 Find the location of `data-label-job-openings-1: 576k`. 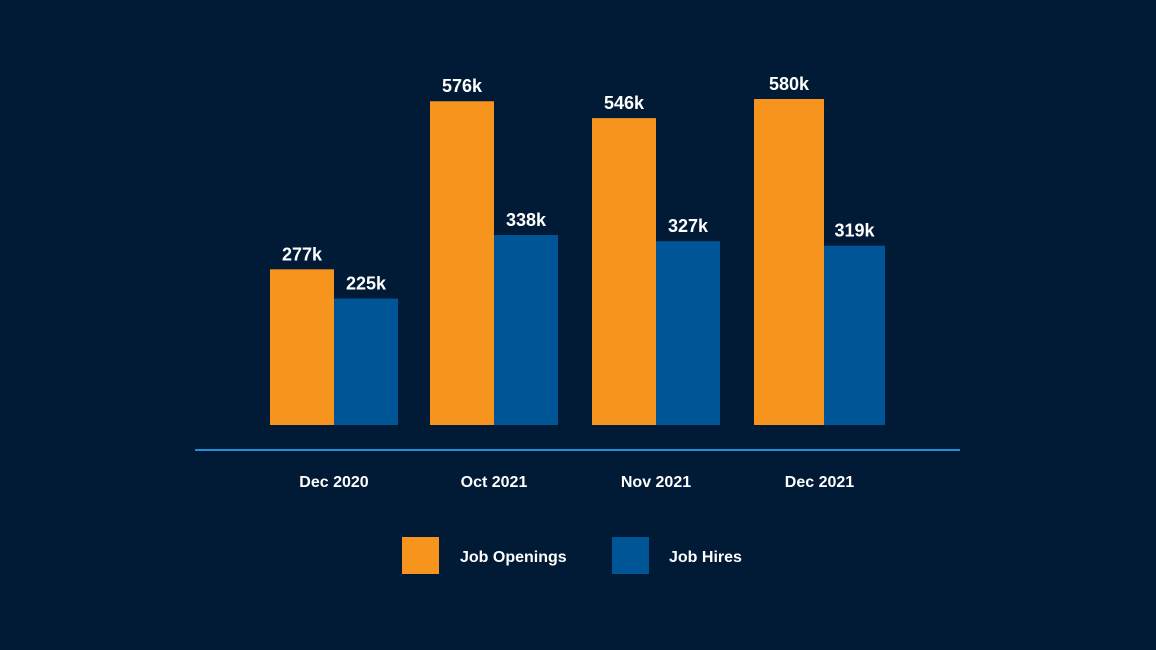

data-label-job-openings-1: 576k is located at coordinates (462, 86).